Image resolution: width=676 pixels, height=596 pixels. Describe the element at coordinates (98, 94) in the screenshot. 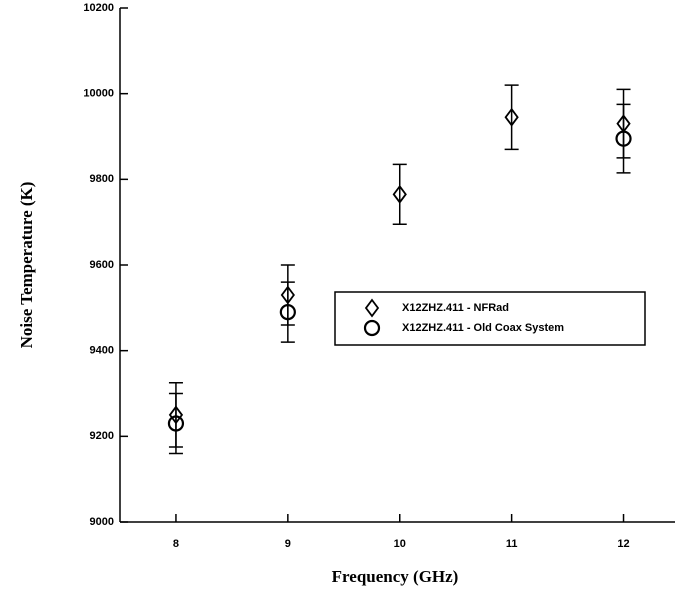

I see `y-tick-label: 10000` at that location.